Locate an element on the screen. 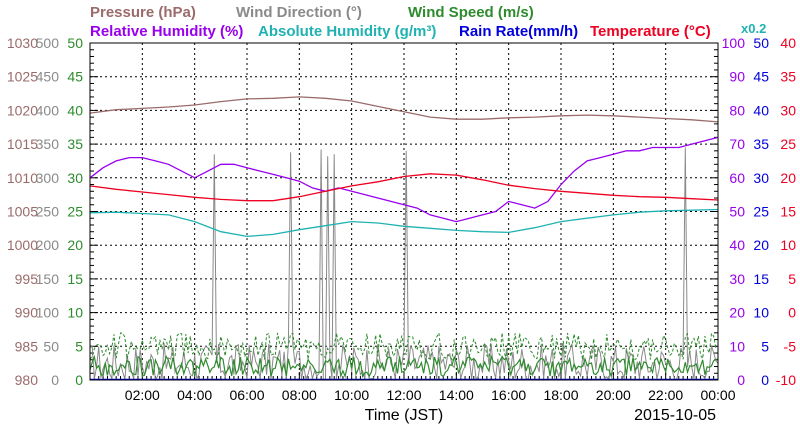 This screenshot has height=434, width=800. rain-rate-tick-label: 0 is located at coordinates (765, 380).